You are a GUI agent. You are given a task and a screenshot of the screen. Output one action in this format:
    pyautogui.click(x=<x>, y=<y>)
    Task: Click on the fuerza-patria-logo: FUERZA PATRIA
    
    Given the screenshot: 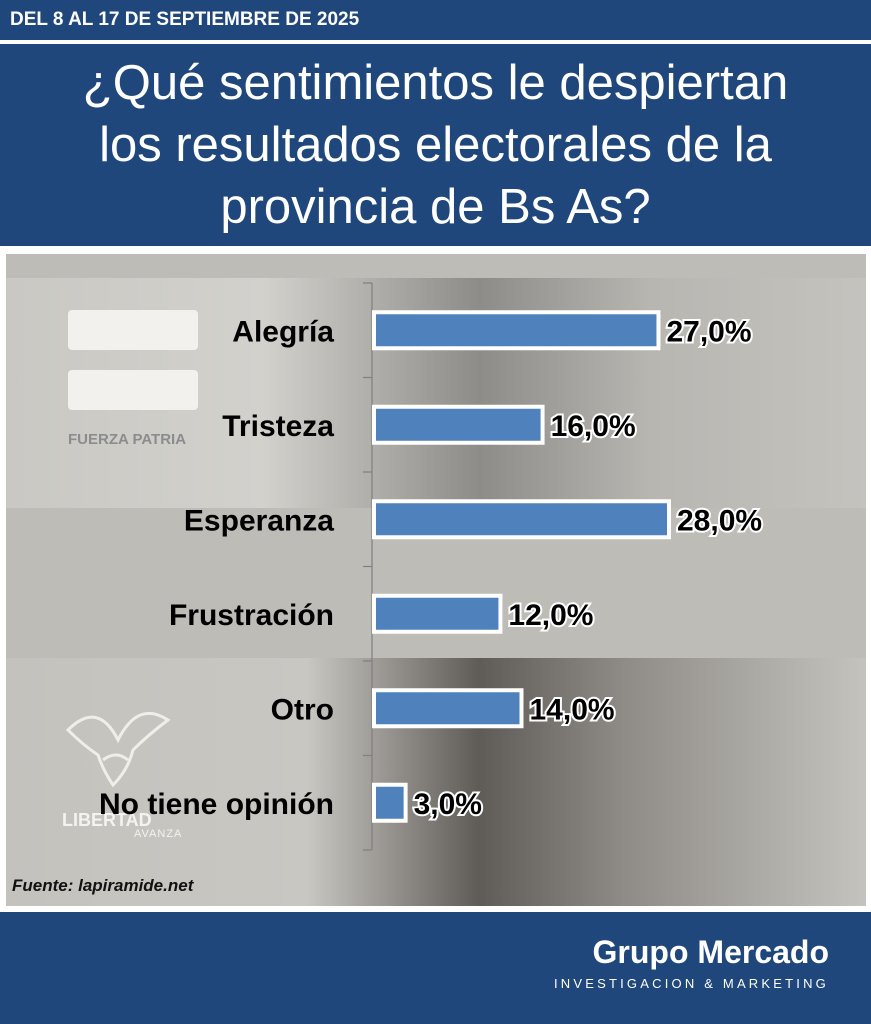 What is the action you would take?
    pyautogui.click(x=133, y=390)
    